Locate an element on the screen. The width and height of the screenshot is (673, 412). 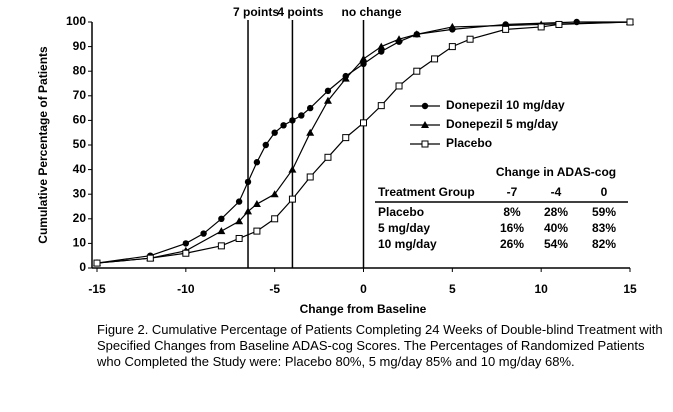
table-cell: 82% is located at coordinates (604, 244).